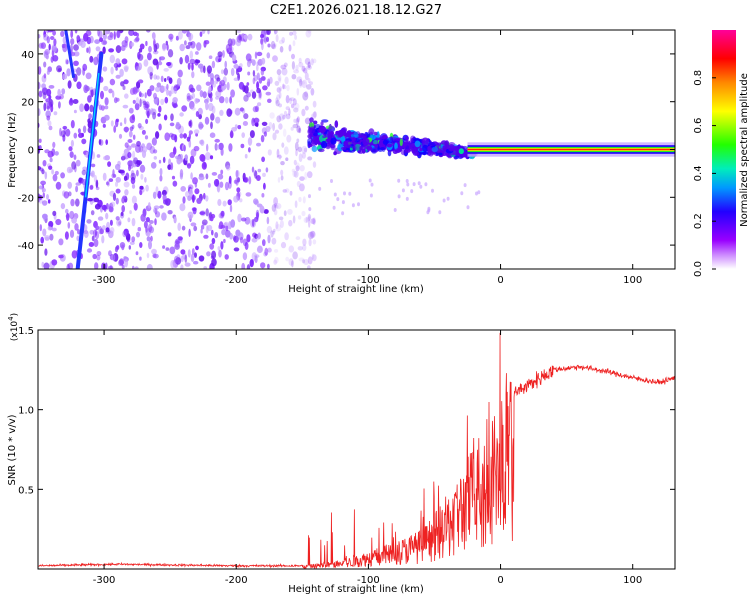 The image size is (750, 600). Describe the element at coordinates (104, 280) in the screenshot. I see `spectrogram-xtick-label: -300` at that location.